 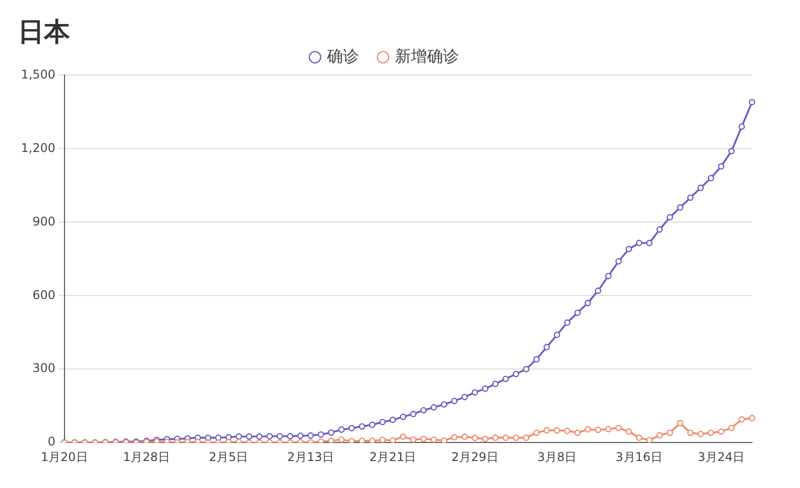 I want to click on x-tick-label: 3月24日, so click(x=721, y=457).